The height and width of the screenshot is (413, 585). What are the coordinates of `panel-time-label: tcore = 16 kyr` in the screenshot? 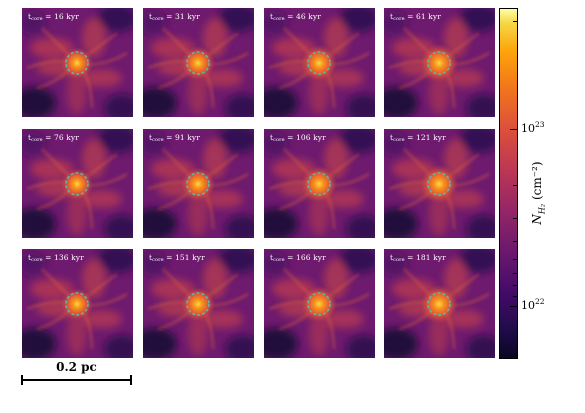 It's located at (53, 17).